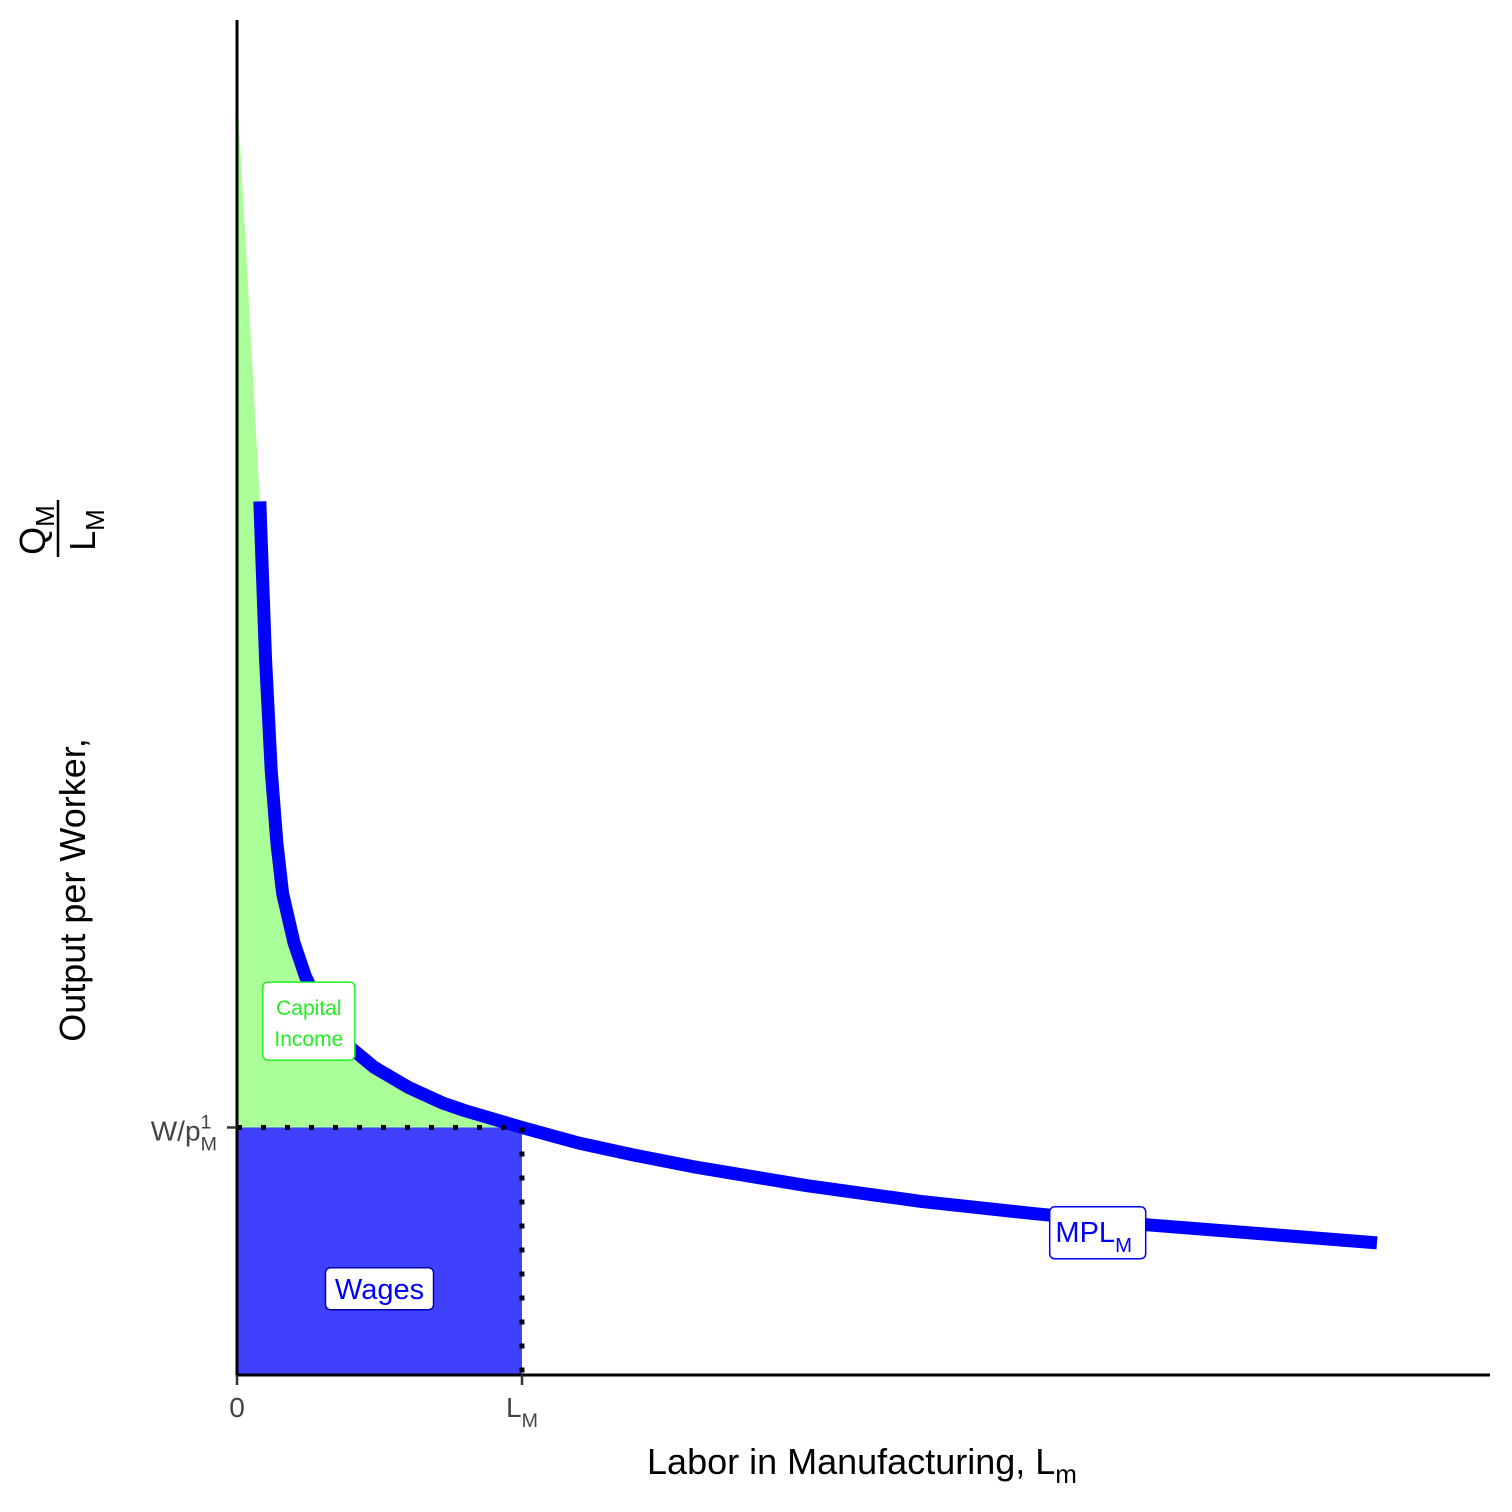  Describe the element at coordinates (704, 1146) in the screenshot. I see `labels-layer: Capital Income Wages MPLM` at that location.